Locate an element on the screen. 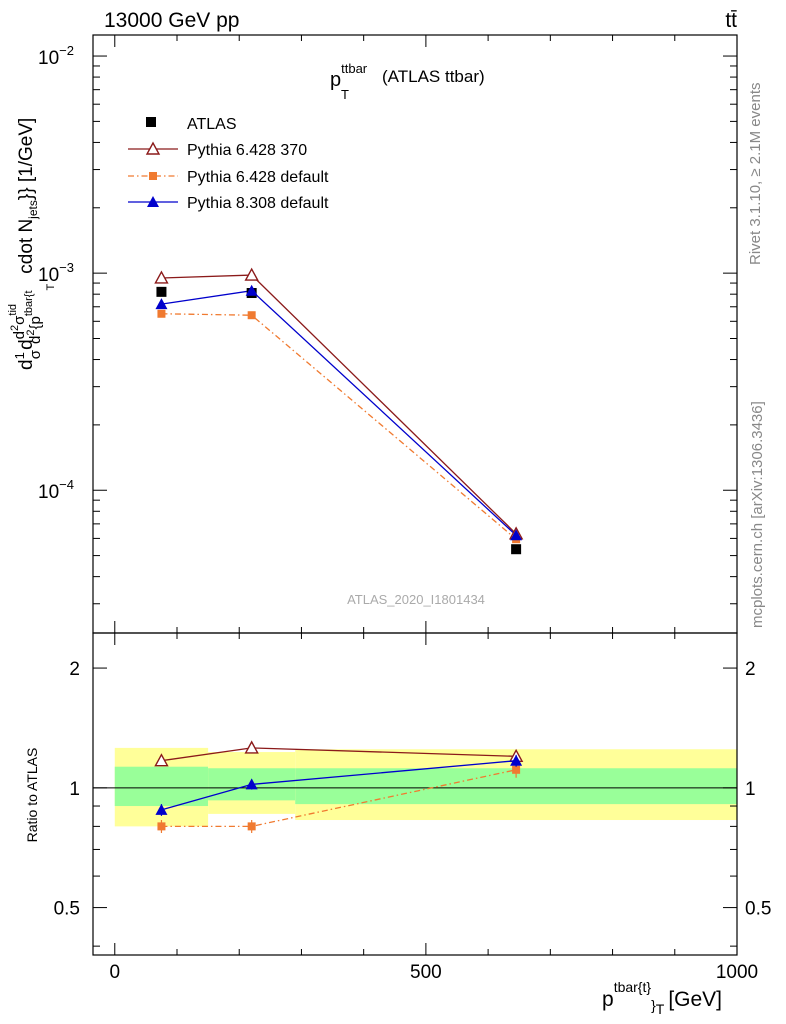 This screenshot has width=786, height=1024. title-sub: T is located at coordinates (345, 94).